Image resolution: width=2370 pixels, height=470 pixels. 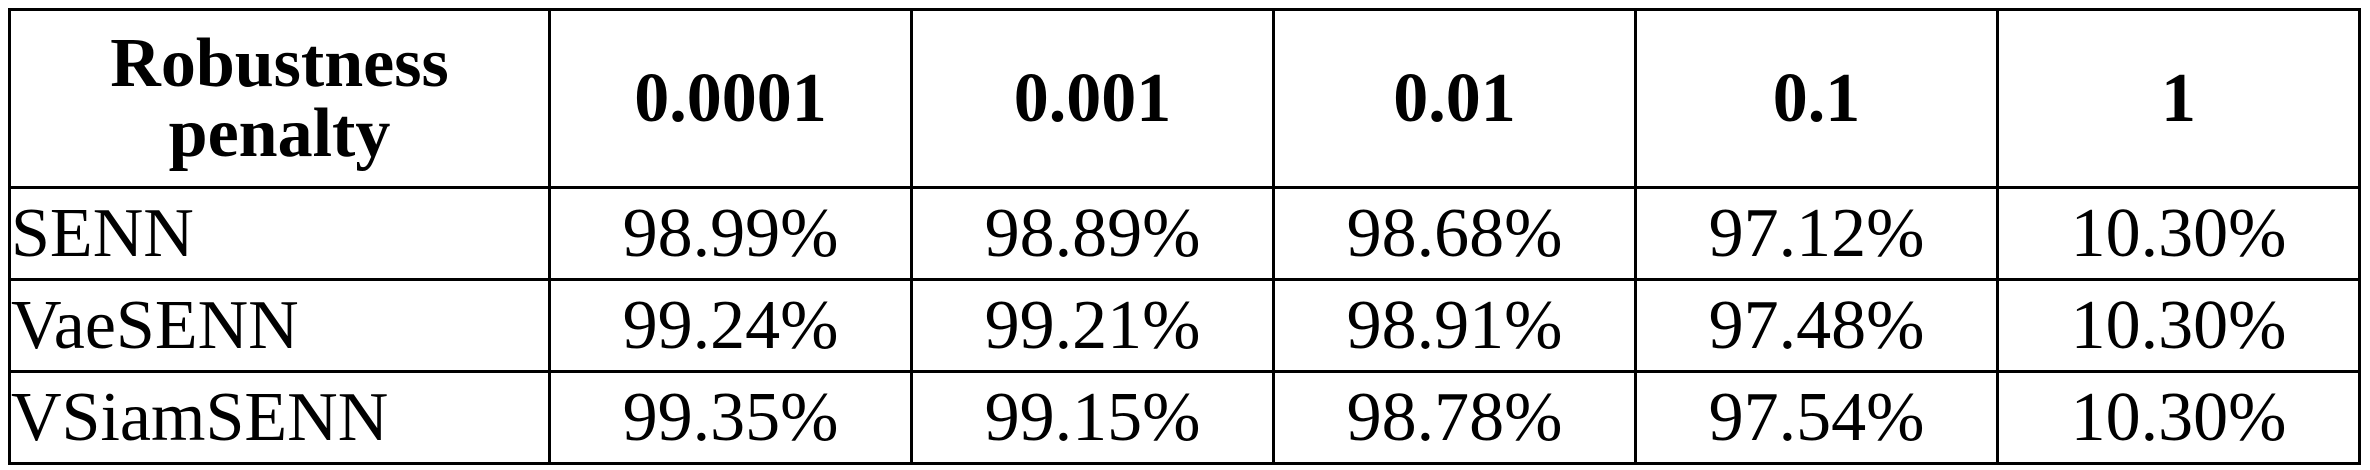 I want to click on table-cell: 98.78%, so click(x=1454, y=417).